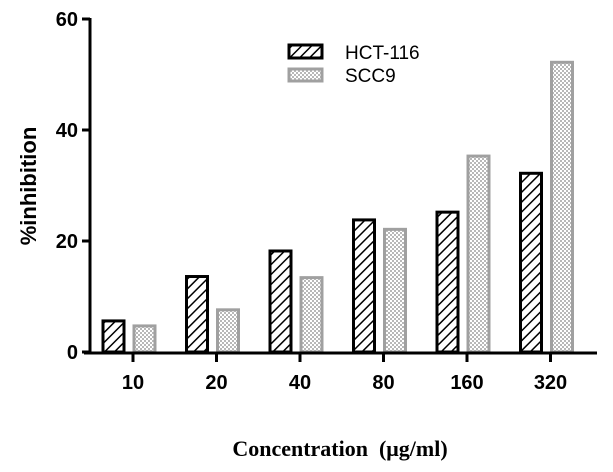 Image resolution: width=613 pixels, height=472 pixels. I want to click on legend-item-hct-116: HCT-116, so click(353, 53).